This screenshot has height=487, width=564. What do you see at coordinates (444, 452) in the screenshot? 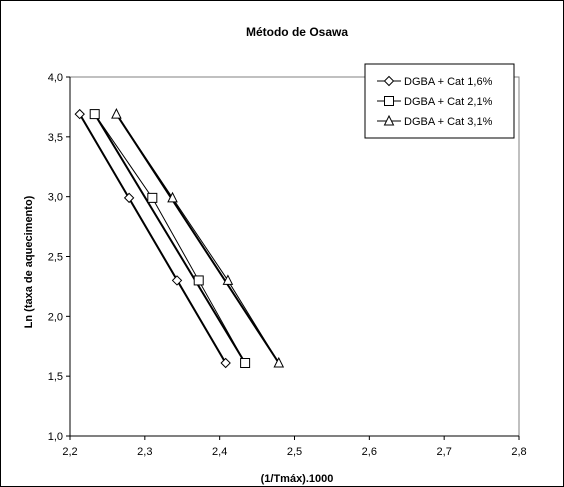
I see `x-tick-label: 2,7` at bounding box center [444, 452].